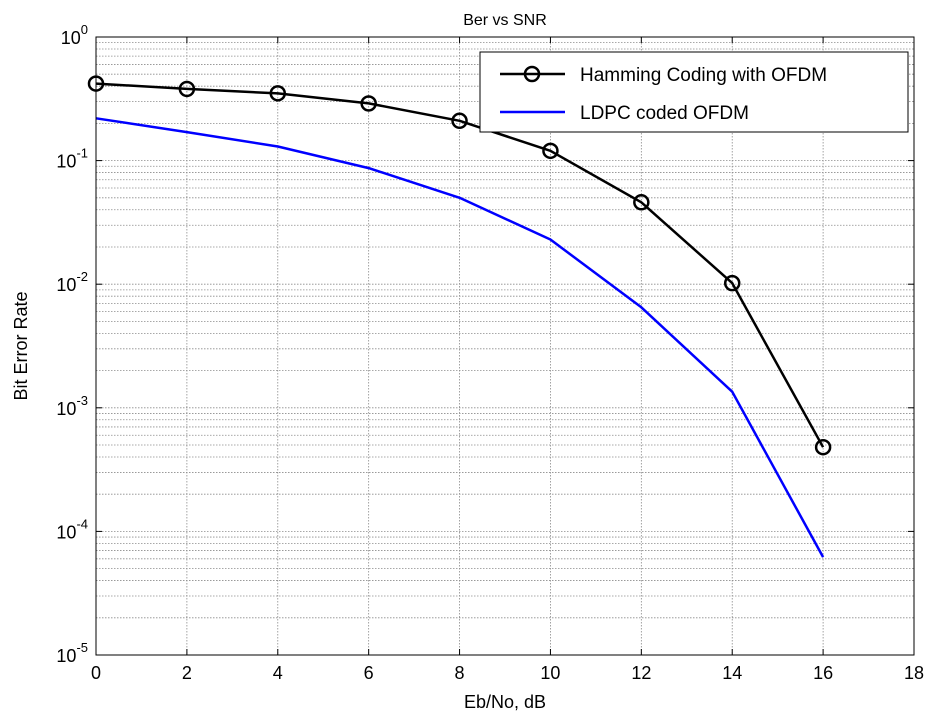  What do you see at coordinates (72, 406) in the screenshot?
I see `y-tick-label: 10⁻³` at bounding box center [72, 406].